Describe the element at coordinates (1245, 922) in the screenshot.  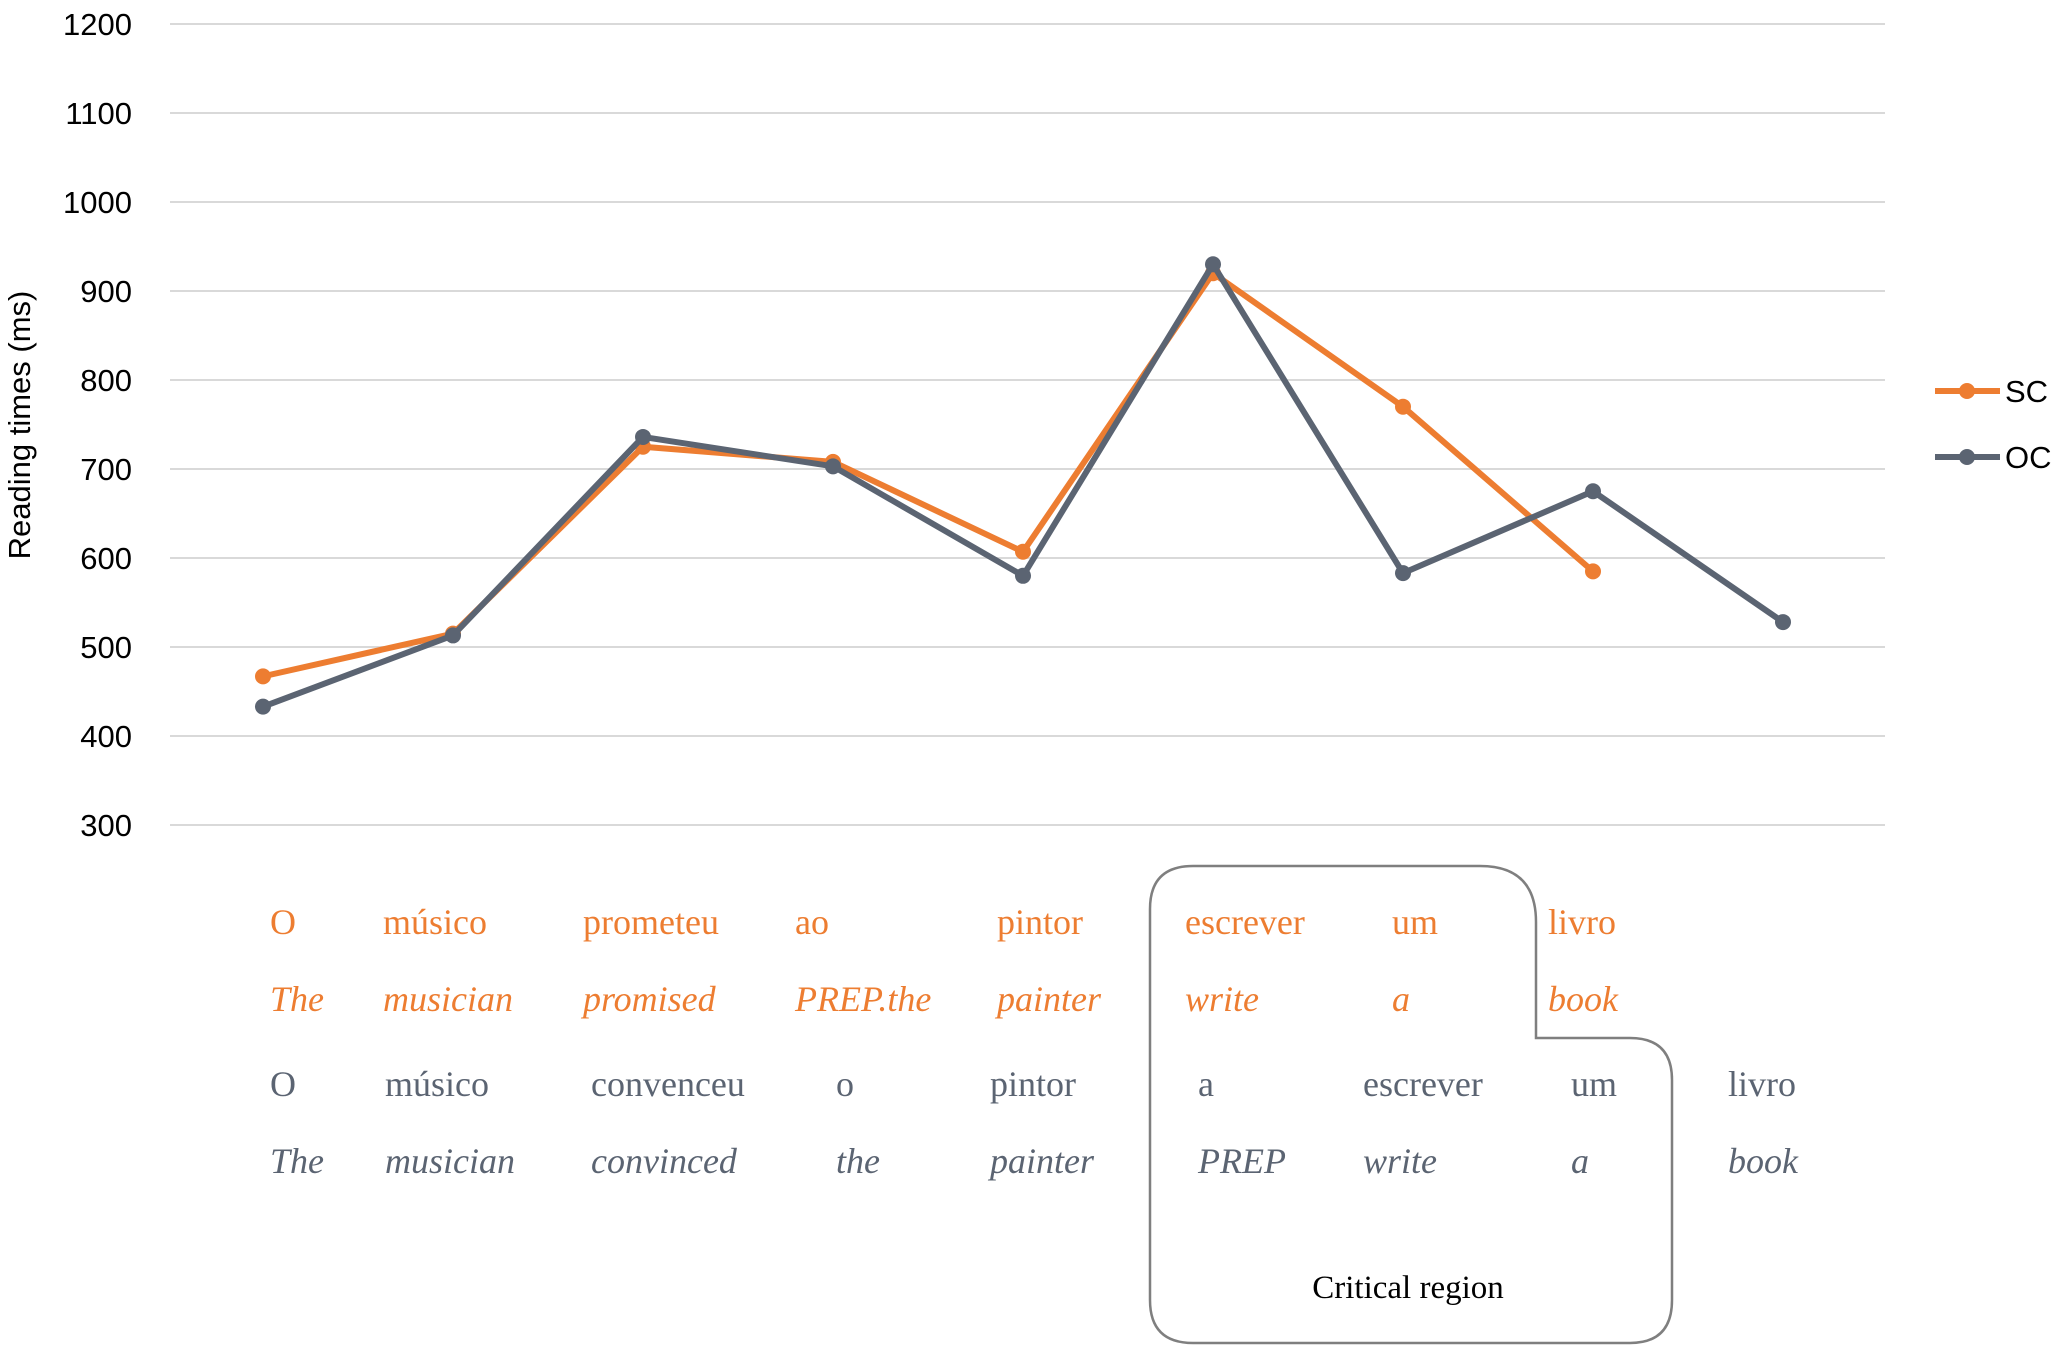
I see `sc-word-label: escrever` at that location.